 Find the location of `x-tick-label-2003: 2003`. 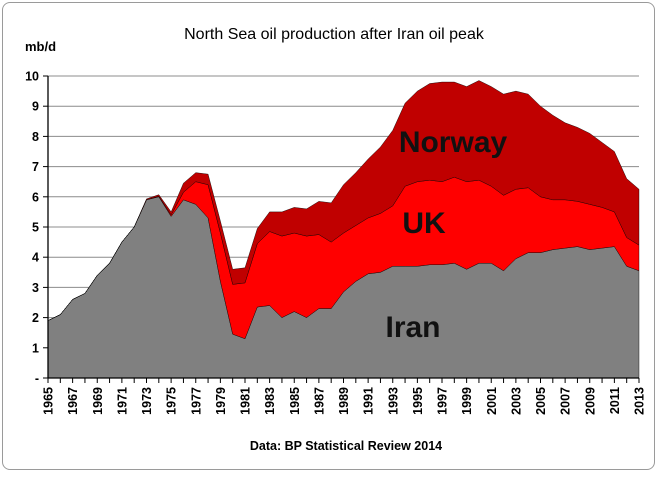

x-tick-label-2003: 2003 is located at coordinates (516, 401).